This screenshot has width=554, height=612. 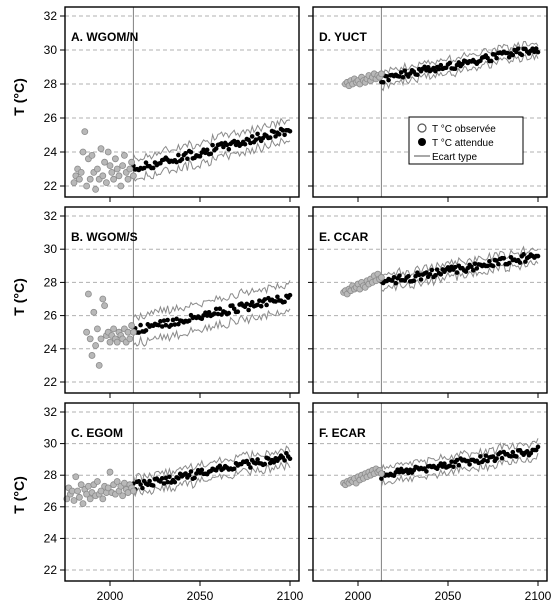 I want to click on y-axis-labels: T (°C) T (°C) T (°C), so click(x=19, y=295).